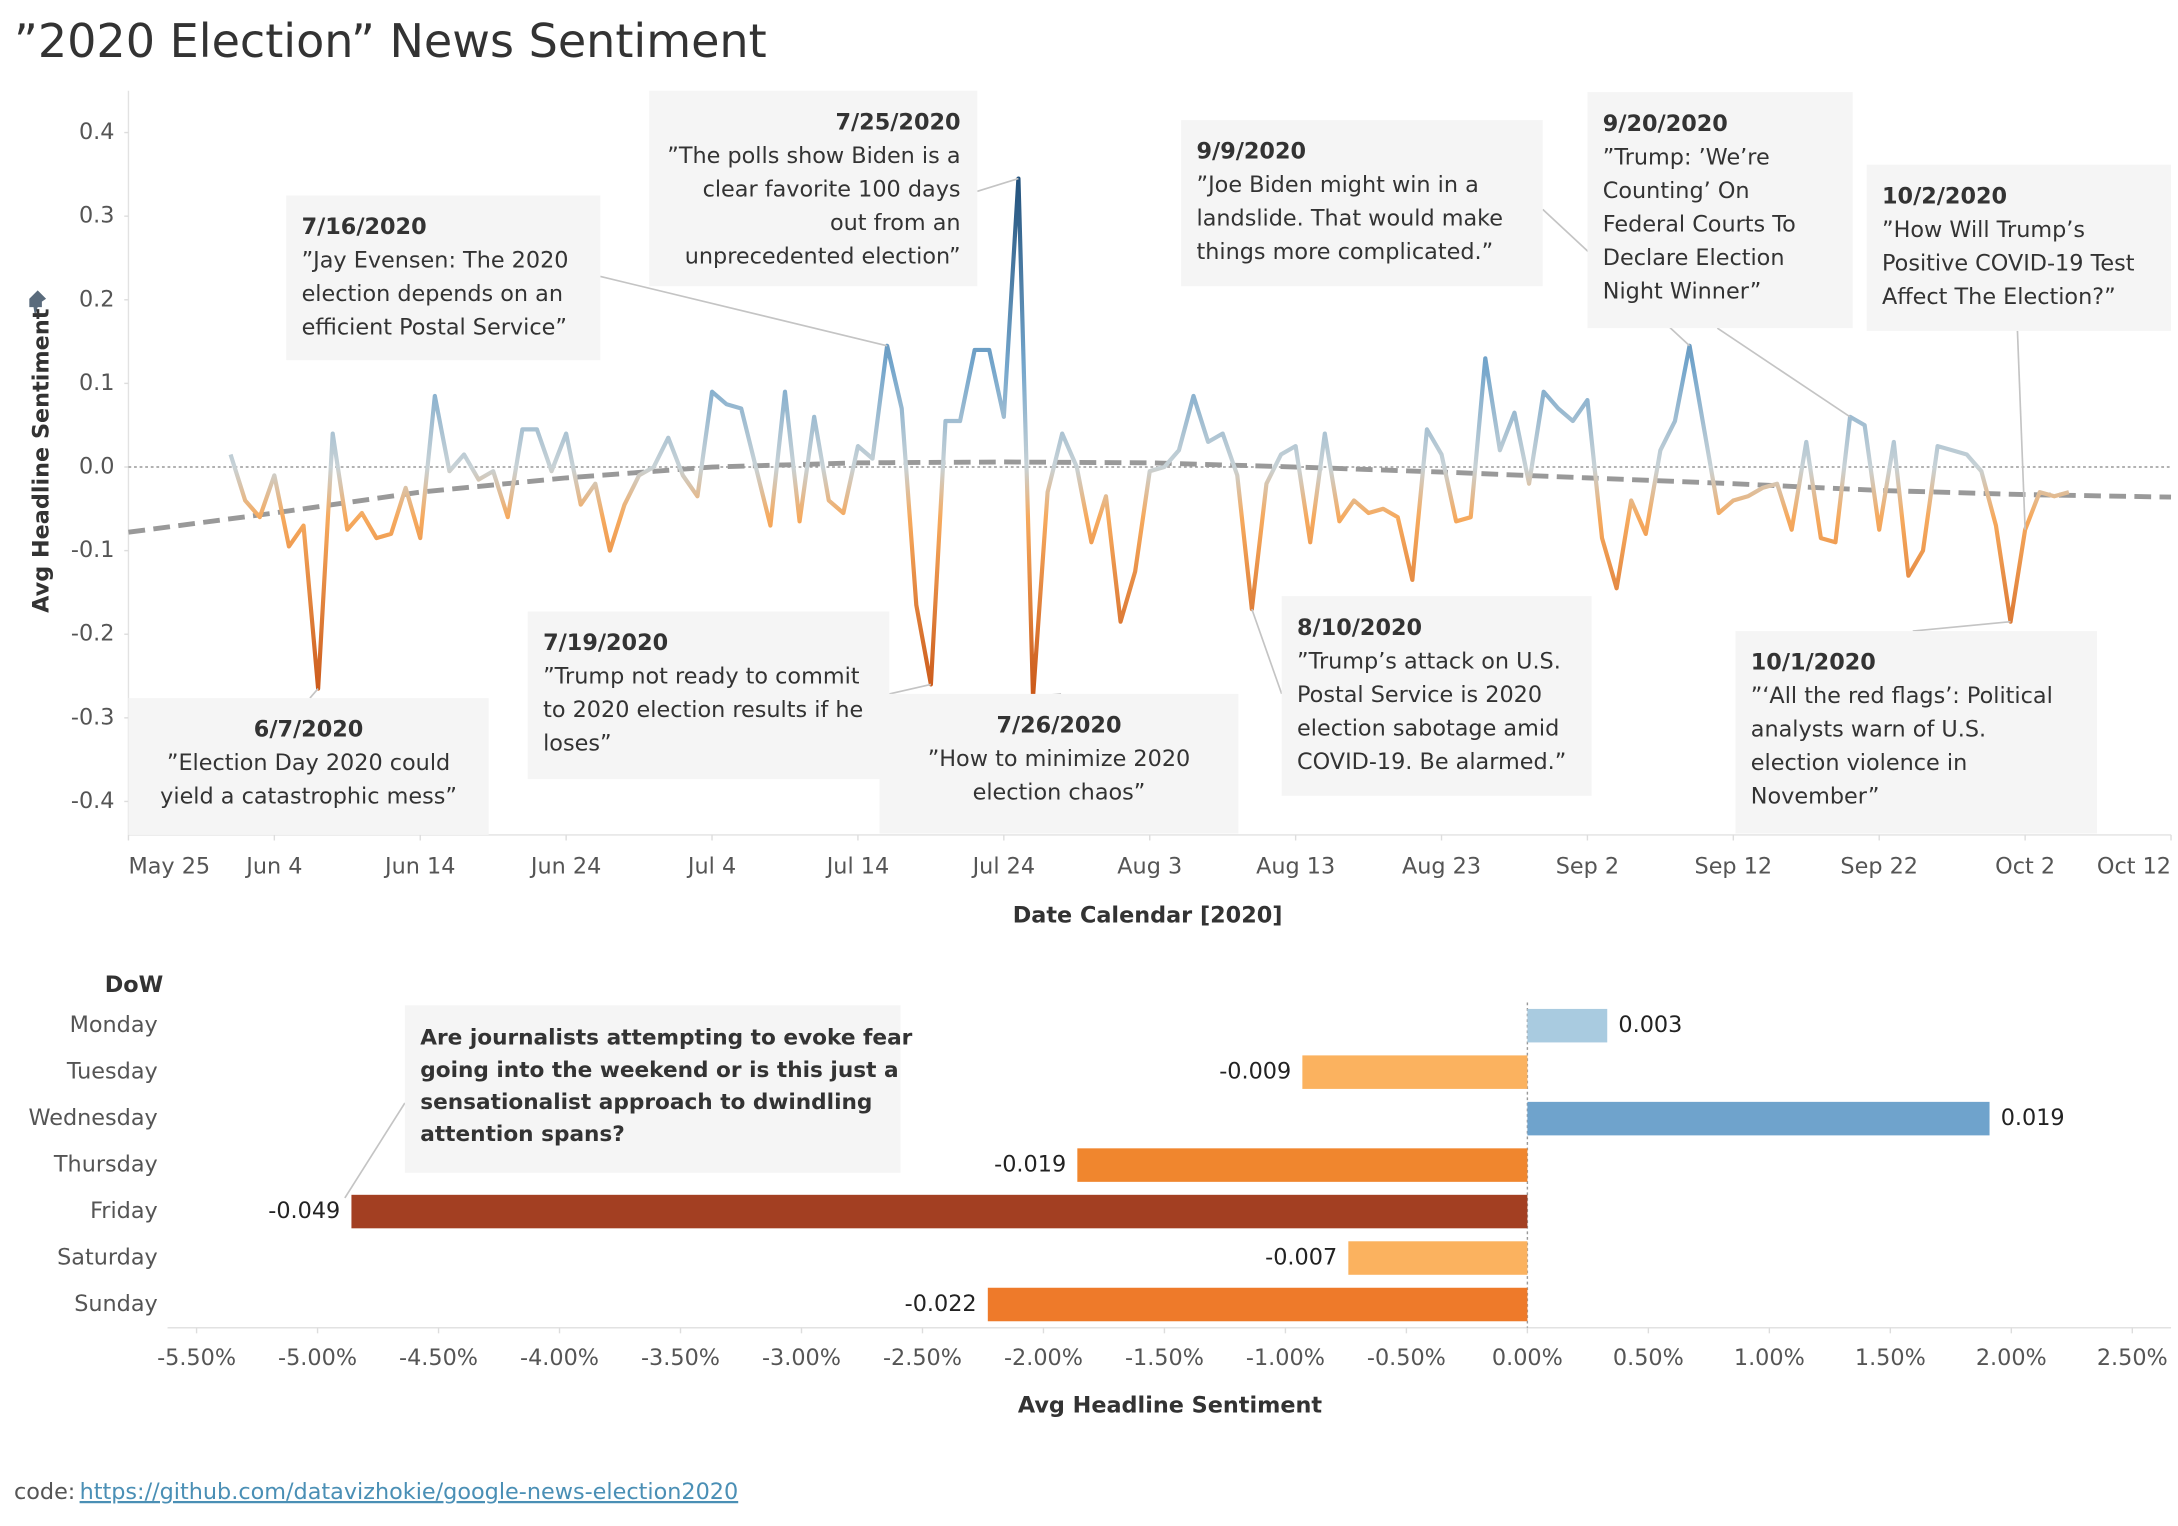 The width and height of the screenshot is (2178, 1526). Describe the element at coordinates (857, 867) in the screenshot. I see `x-tick-label: Jul 14` at that location.